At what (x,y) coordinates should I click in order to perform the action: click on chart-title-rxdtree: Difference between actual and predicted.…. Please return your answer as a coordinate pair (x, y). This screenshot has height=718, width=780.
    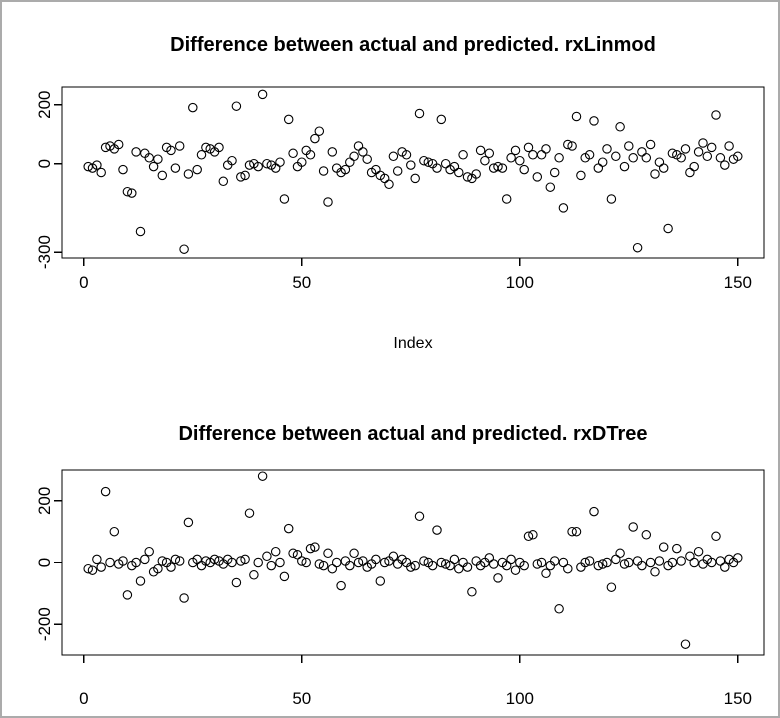
    Looking at the image, I should click on (412, 434).